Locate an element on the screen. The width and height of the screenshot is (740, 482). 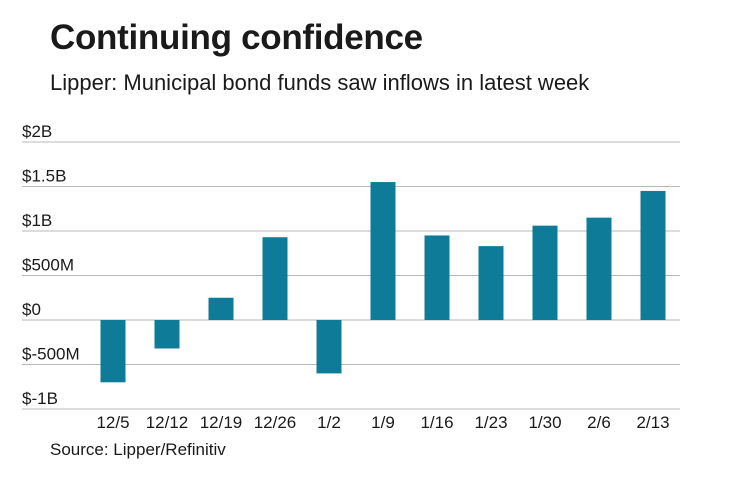
x-tick-label: 1/9 is located at coordinates (383, 422).